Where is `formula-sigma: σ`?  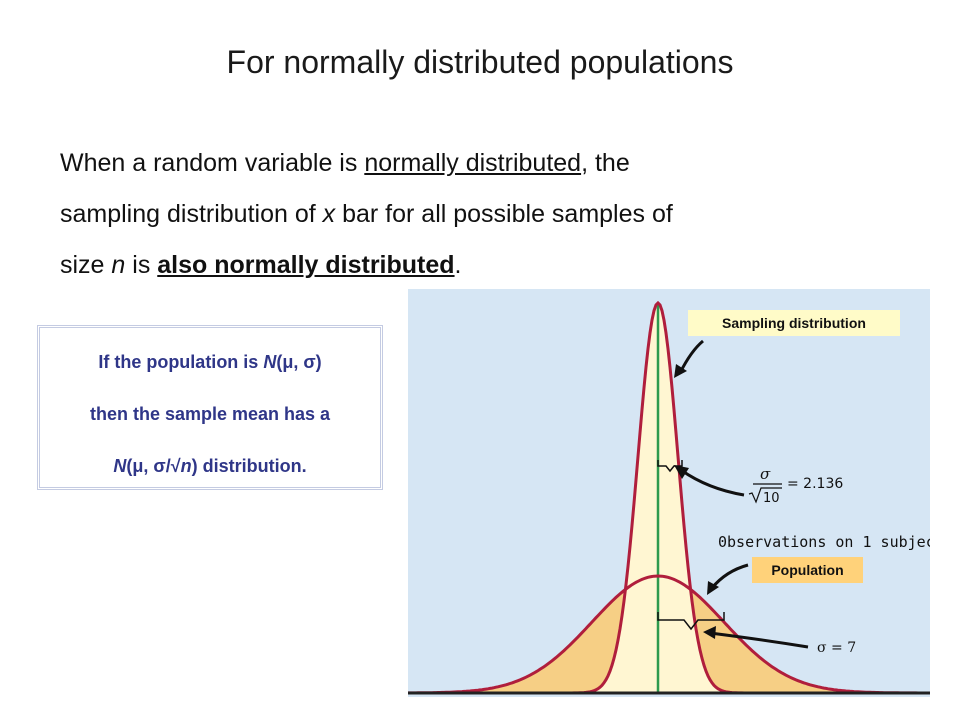 formula-sigma: σ is located at coordinates (765, 474).